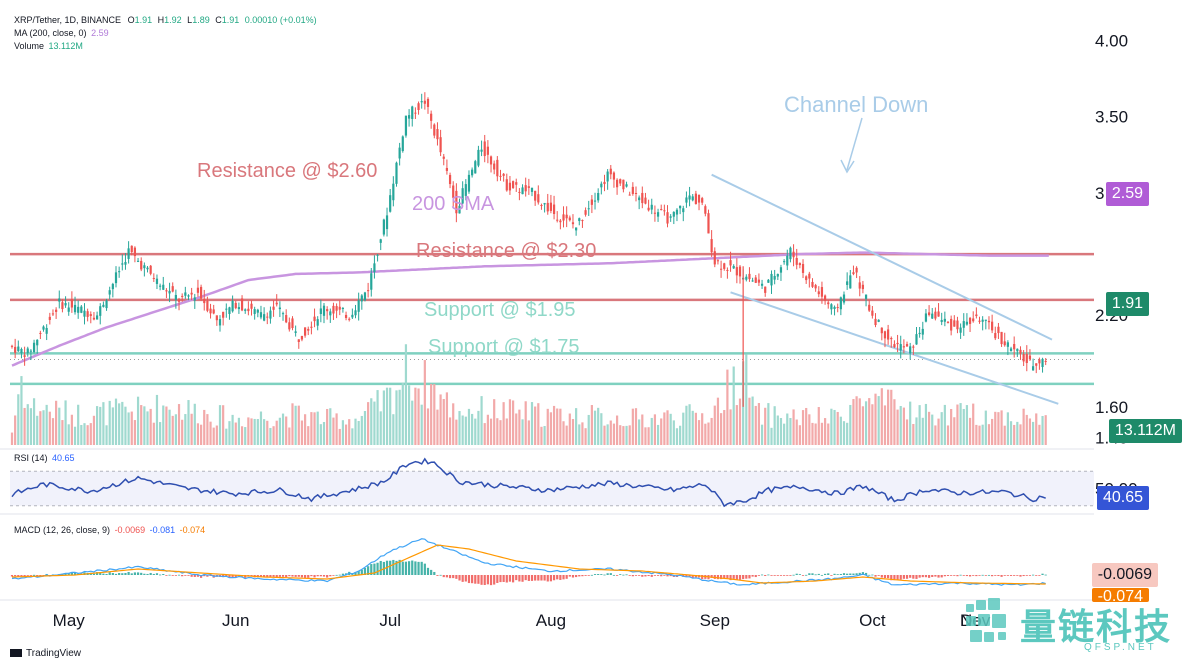  I want to click on legend-volume-row: Volume 13.112M, so click(48, 46).